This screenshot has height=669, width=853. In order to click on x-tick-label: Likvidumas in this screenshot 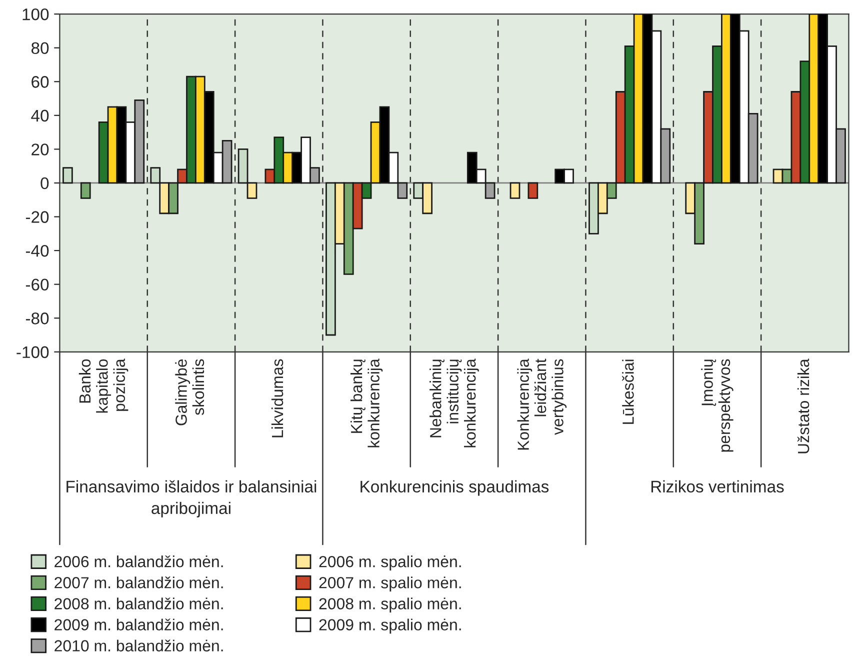, I will do `click(277, 398)`.